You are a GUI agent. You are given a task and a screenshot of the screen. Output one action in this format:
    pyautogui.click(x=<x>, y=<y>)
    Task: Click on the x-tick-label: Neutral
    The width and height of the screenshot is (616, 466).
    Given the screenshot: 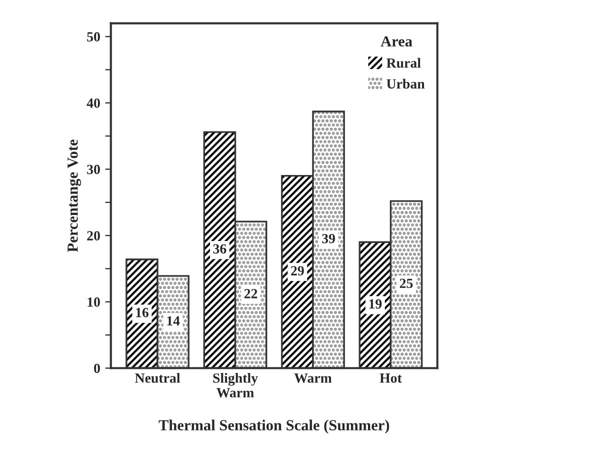 What is the action you would take?
    pyautogui.click(x=157, y=378)
    